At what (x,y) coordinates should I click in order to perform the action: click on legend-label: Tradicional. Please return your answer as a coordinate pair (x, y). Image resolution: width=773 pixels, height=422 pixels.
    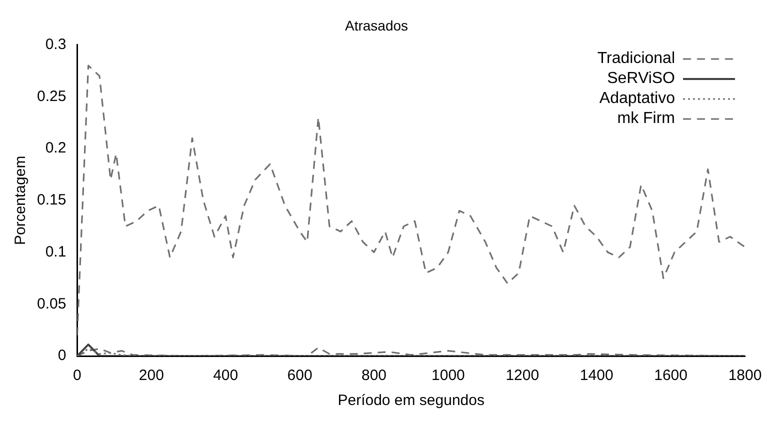
    Looking at the image, I should click on (636, 59).